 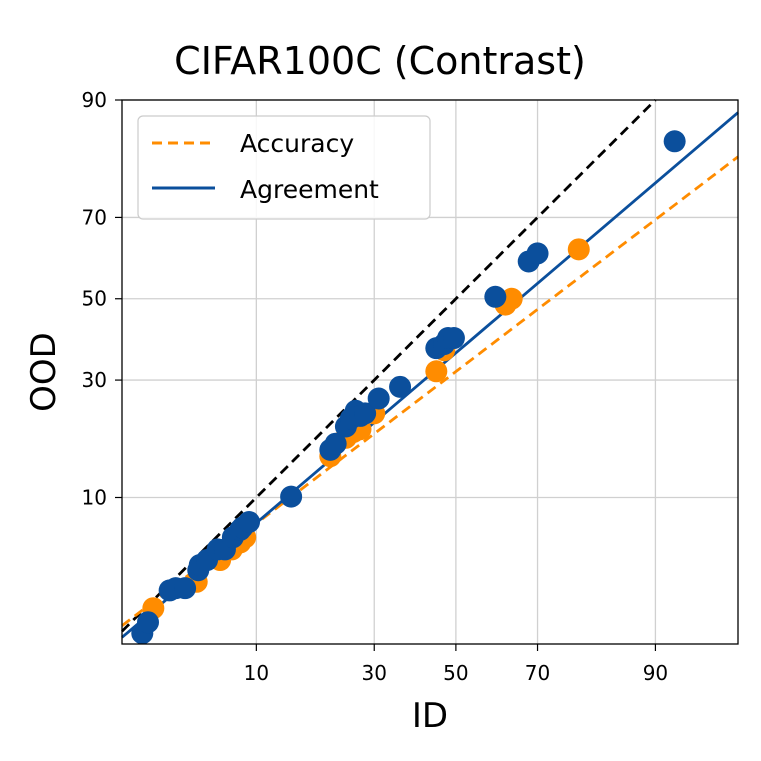 I want to click on y-tick-label-50: 50, so click(x=94, y=299).